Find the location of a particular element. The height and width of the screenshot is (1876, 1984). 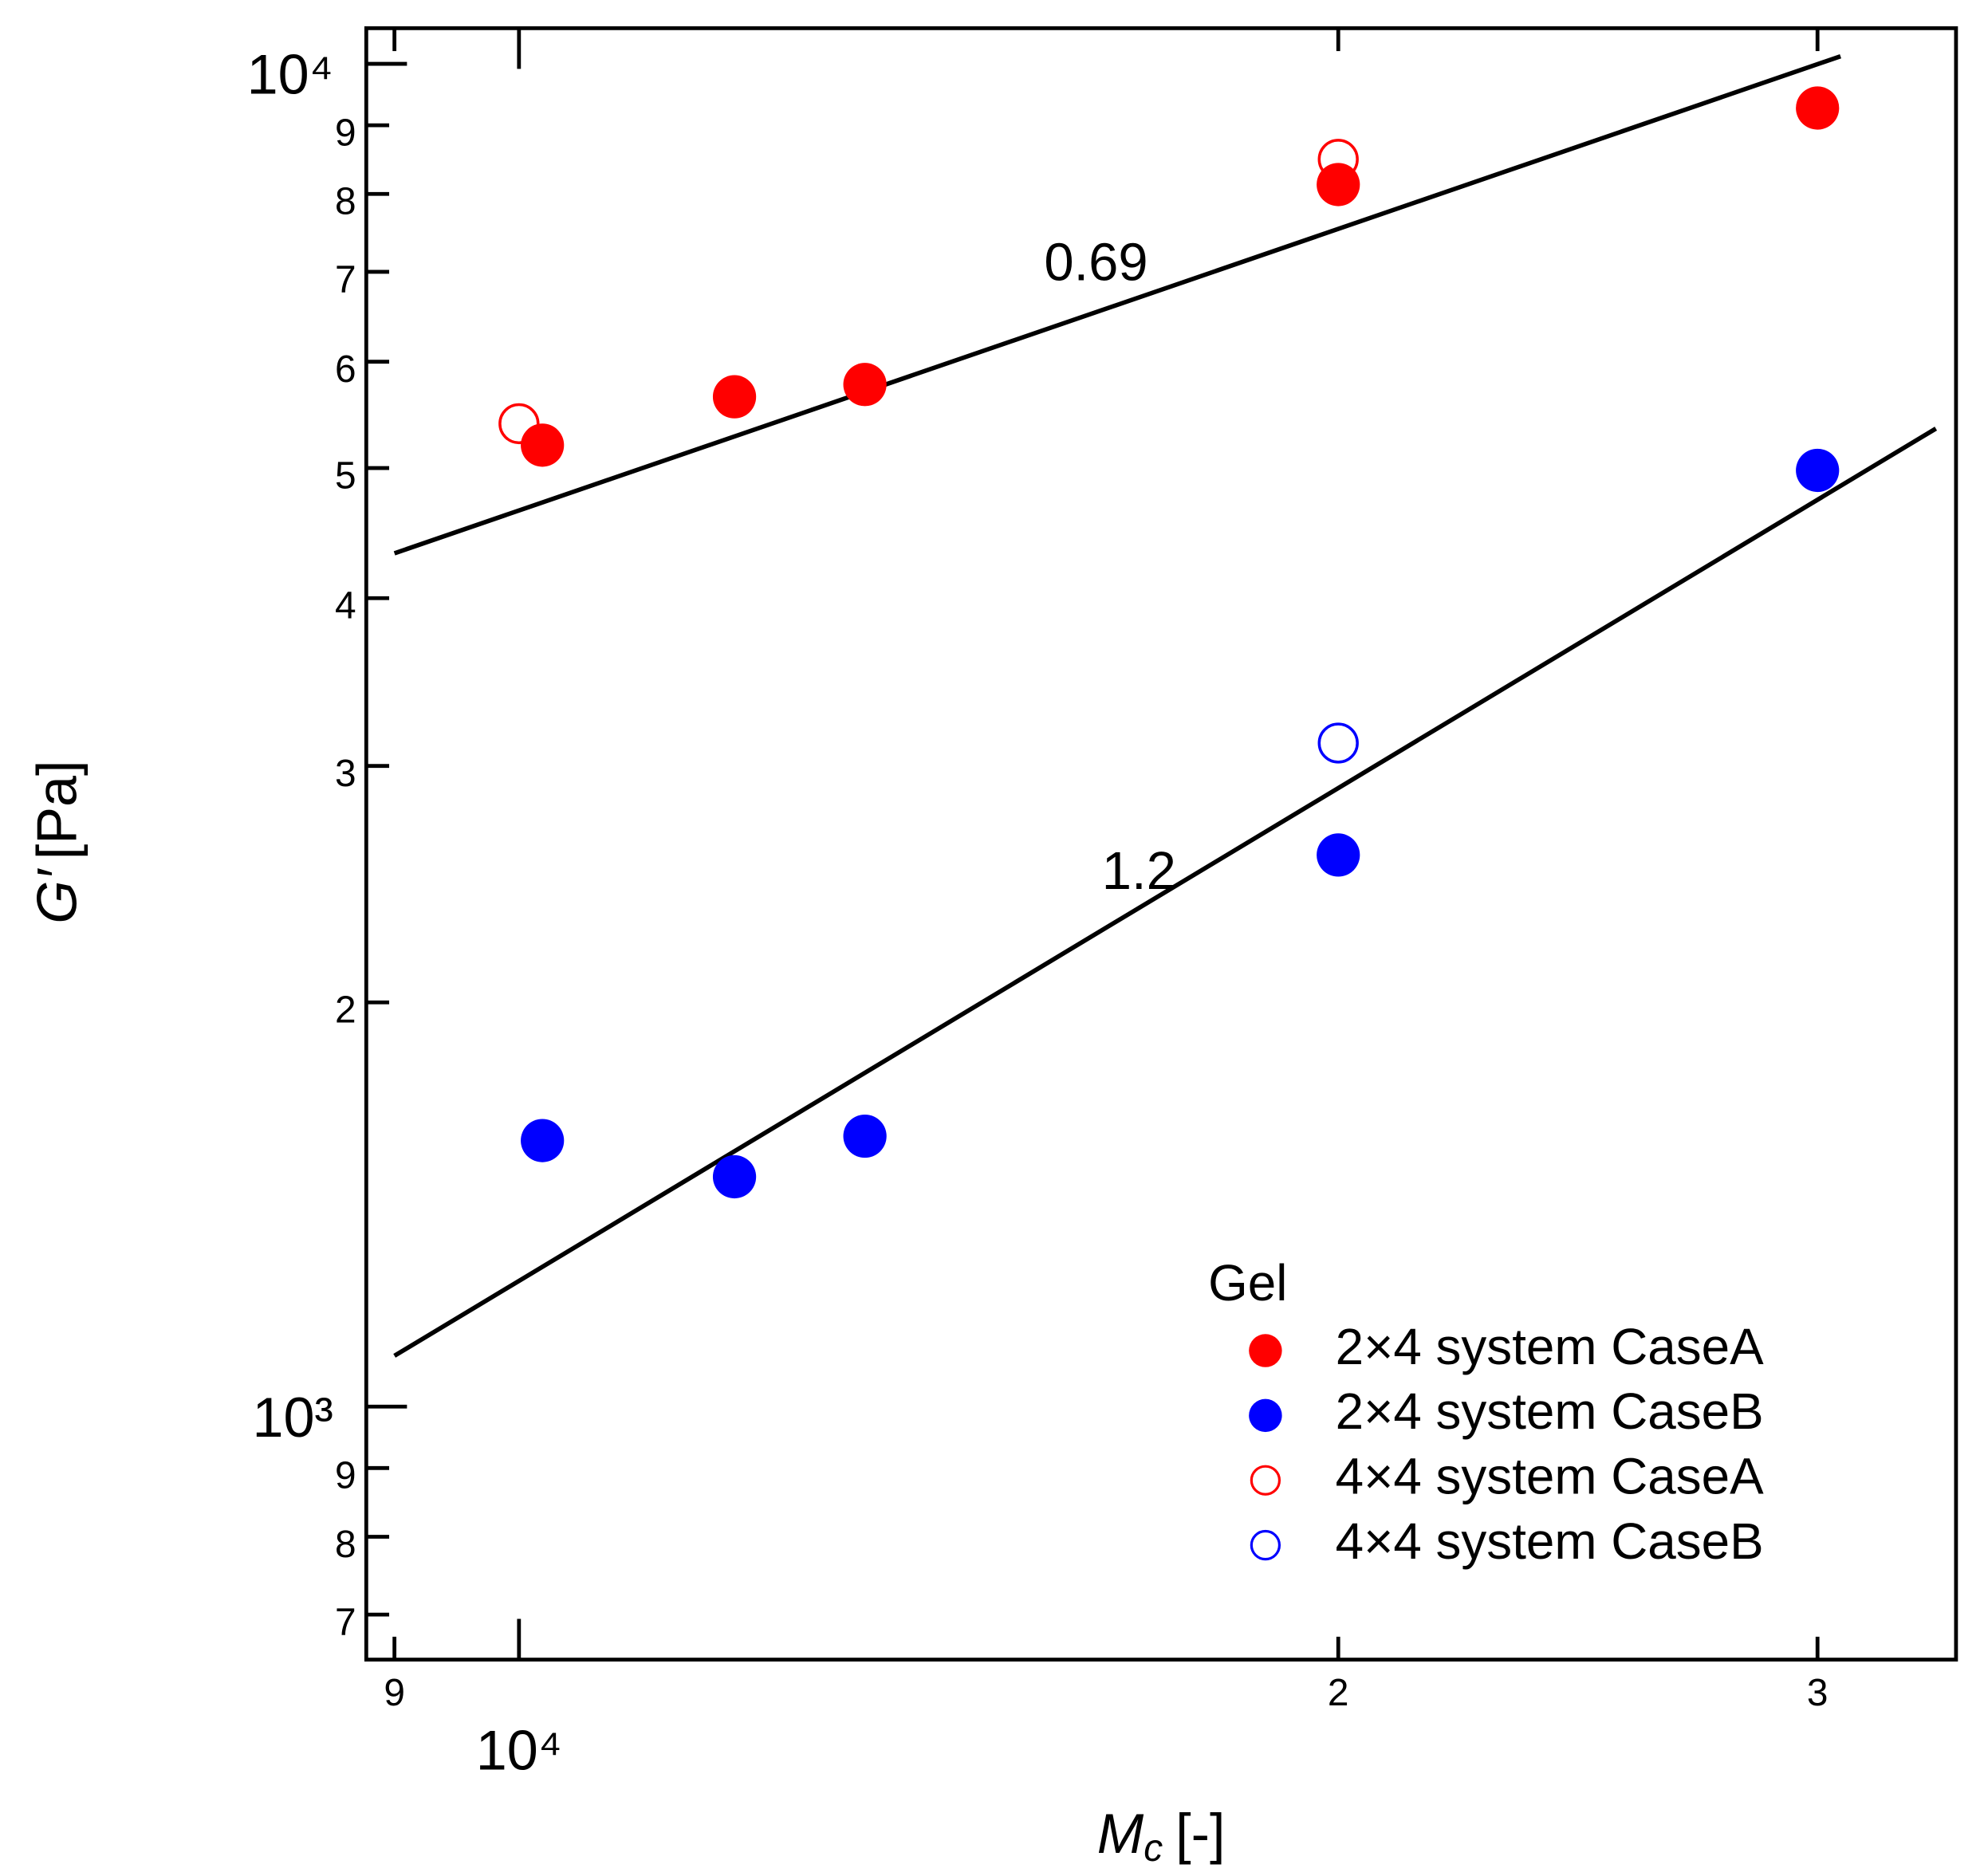

x-label-symbol: M is located at coordinates (1121, 1833).